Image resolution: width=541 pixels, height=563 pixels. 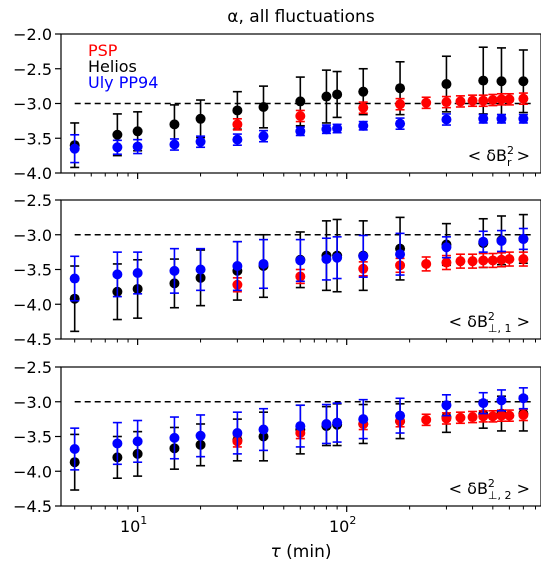 I want to click on y-tick-label: −4.0, so click(x=32, y=304).